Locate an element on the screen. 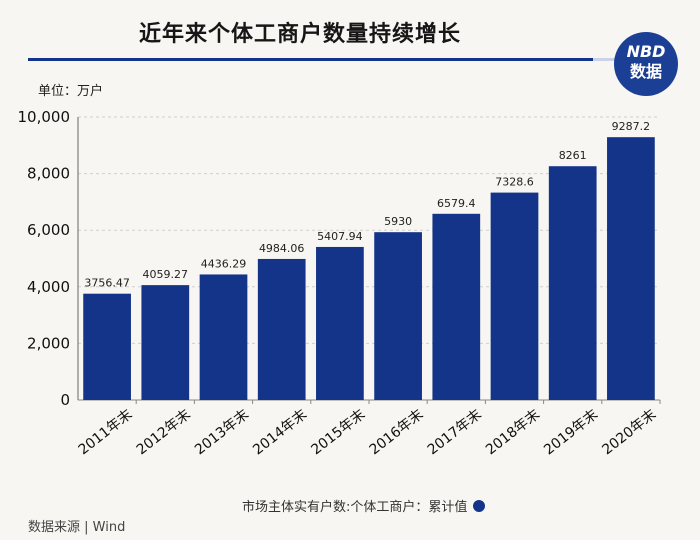 The image size is (700, 540). x-tick-label: 2016年末 is located at coordinates (397, 433).